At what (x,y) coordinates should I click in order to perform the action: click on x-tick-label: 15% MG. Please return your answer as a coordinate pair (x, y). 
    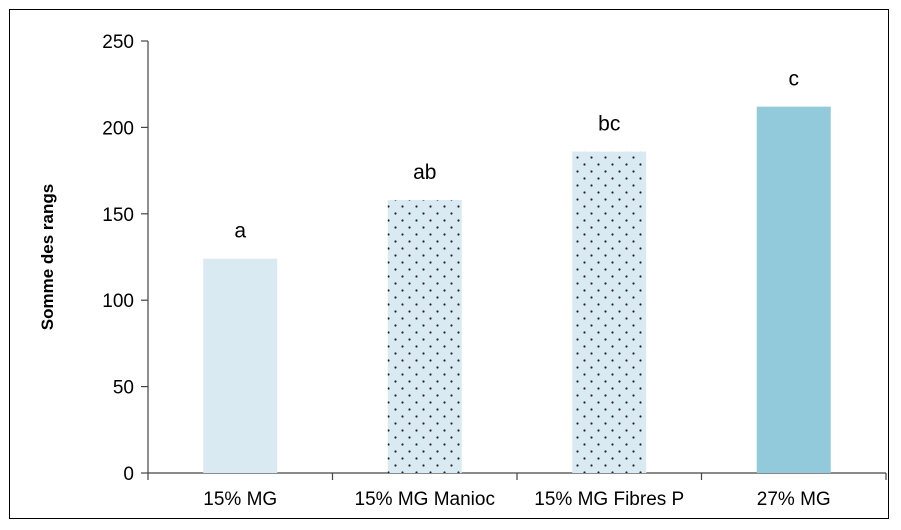
    Looking at the image, I should click on (240, 499).